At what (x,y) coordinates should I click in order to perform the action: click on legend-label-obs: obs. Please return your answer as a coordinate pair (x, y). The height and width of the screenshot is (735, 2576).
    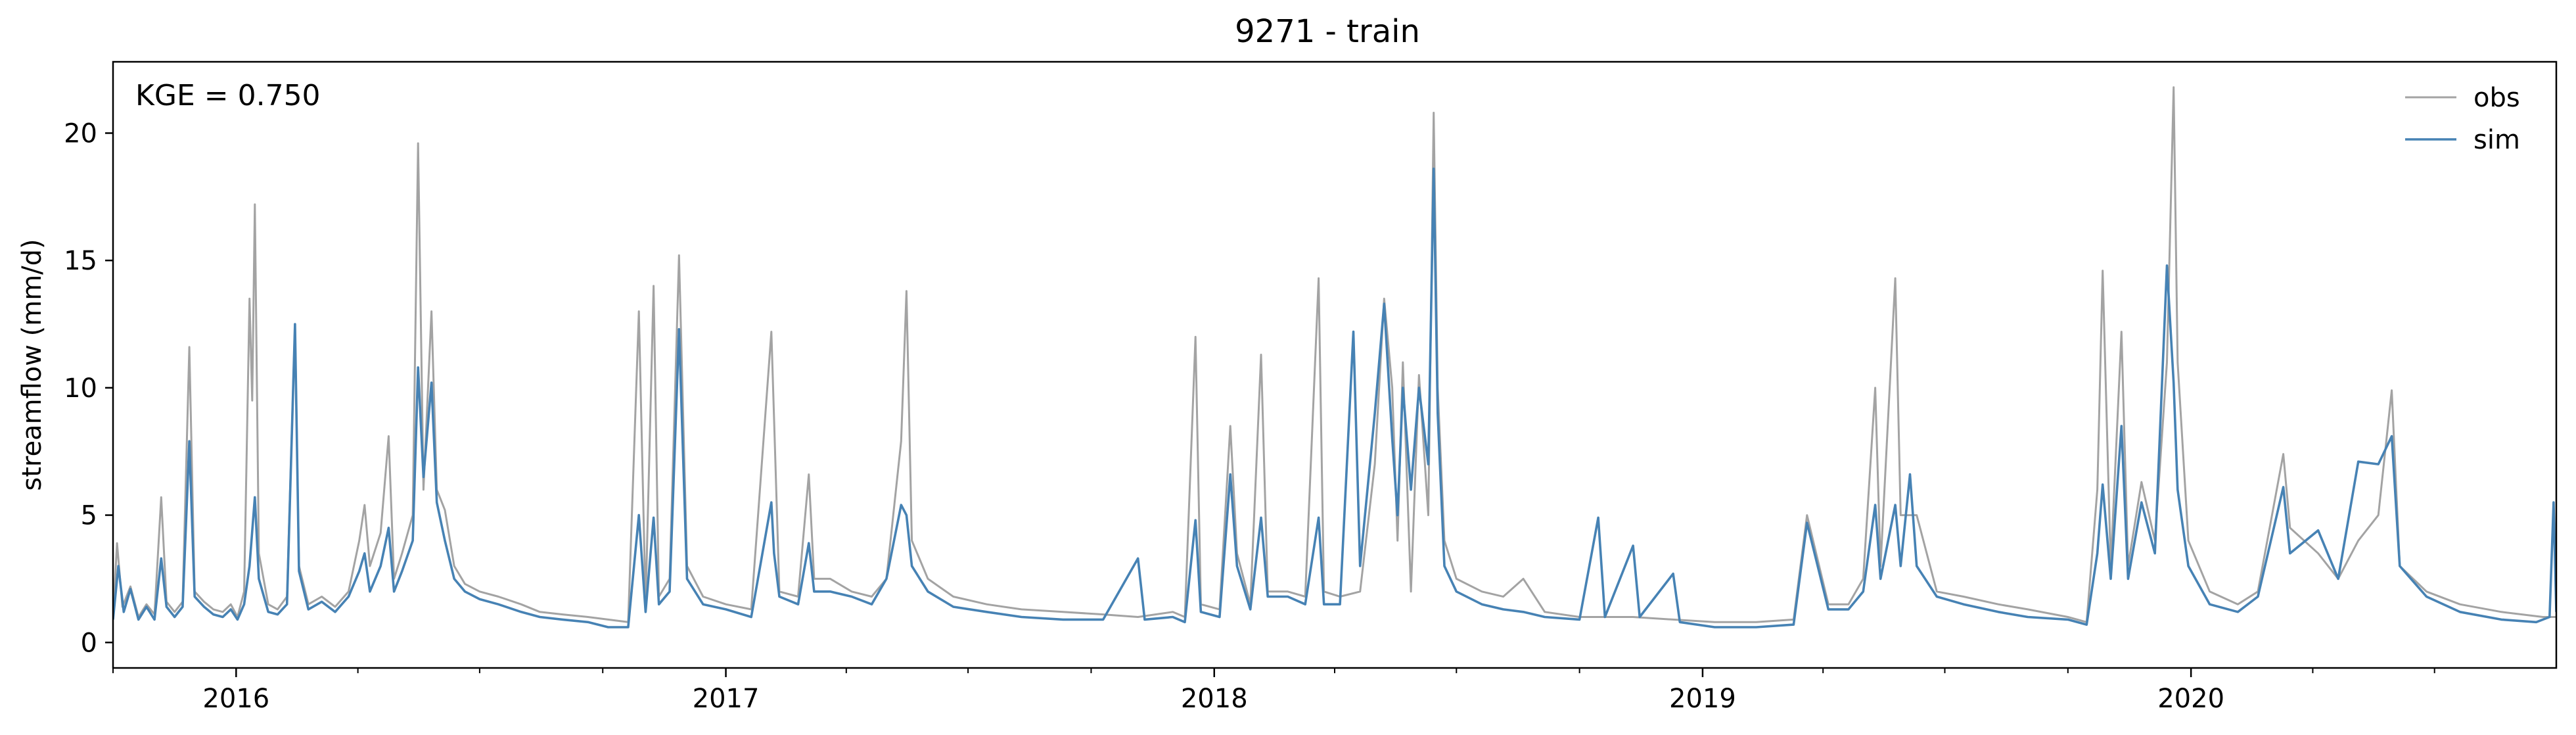
    Looking at the image, I should click on (2496, 98).